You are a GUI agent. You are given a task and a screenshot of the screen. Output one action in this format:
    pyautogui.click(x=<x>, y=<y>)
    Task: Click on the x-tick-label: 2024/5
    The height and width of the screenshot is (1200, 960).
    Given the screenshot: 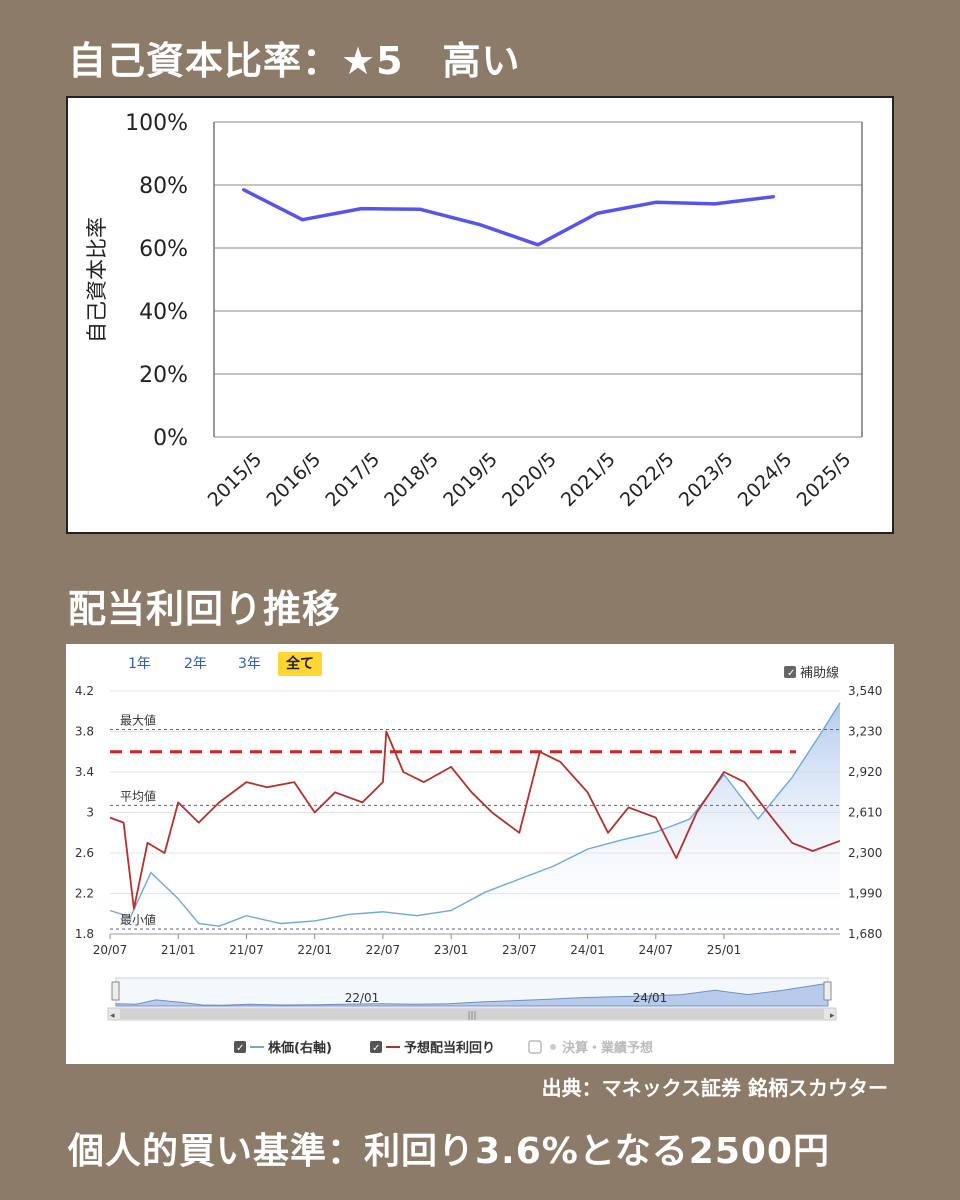 What is the action you would take?
    pyautogui.click(x=765, y=479)
    